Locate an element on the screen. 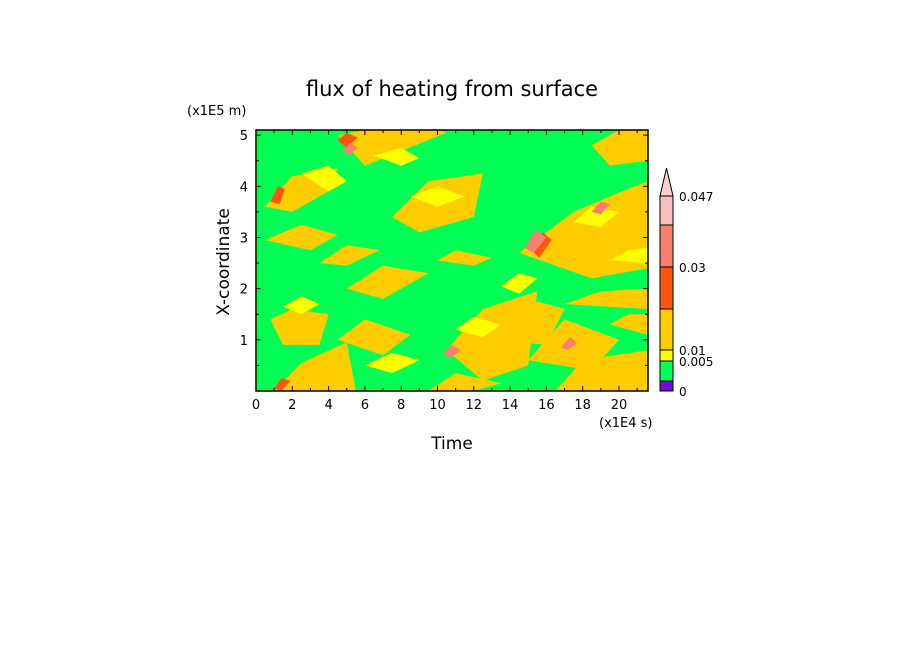 Image resolution: width=904 pixels, height=654 pixels. y-tick-label: 3 is located at coordinates (244, 238).